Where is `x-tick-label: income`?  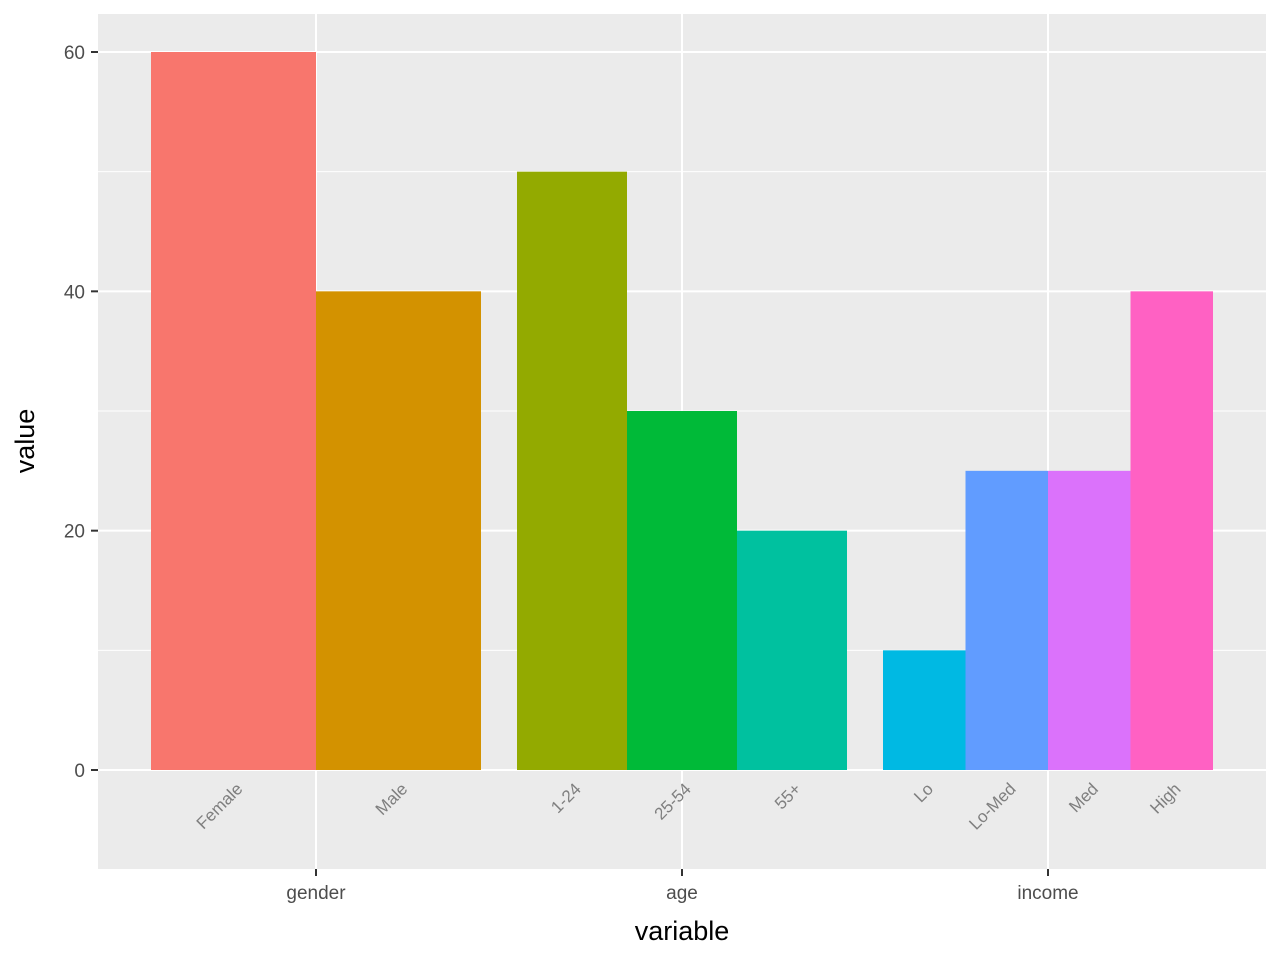 x-tick-label: income is located at coordinates (1047, 893).